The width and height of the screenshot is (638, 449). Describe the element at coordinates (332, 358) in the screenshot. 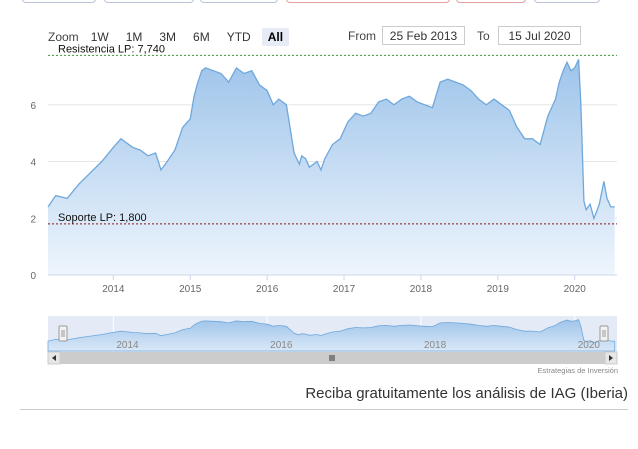

I see `scrollbar` at that location.